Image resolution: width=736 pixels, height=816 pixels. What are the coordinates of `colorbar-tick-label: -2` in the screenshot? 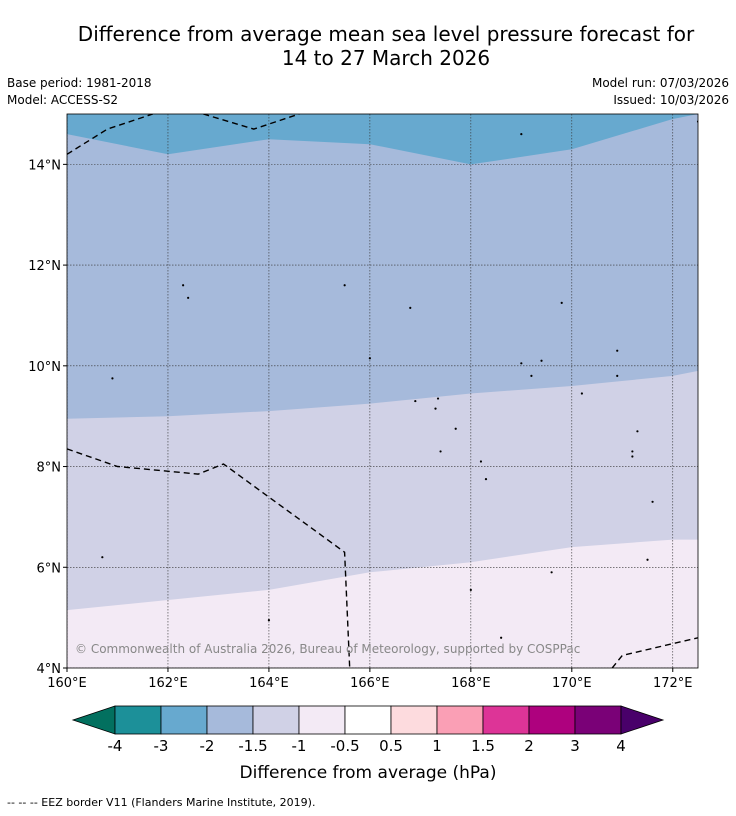 It's located at (207, 746).